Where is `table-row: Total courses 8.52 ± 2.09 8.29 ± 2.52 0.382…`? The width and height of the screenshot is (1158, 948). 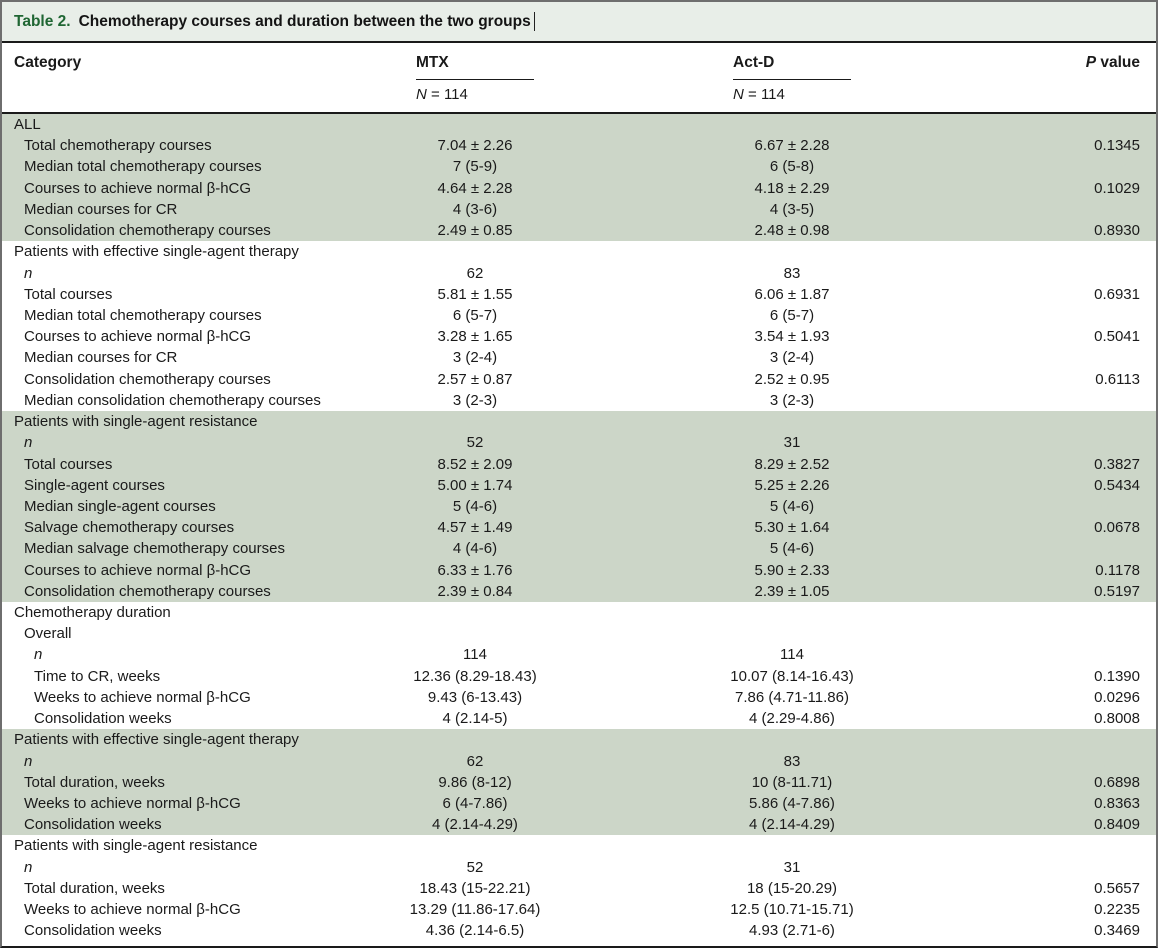 table-row: Total courses 8.52 ± 2.09 8.29 ± 2.52 0.382… is located at coordinates (579, 464).